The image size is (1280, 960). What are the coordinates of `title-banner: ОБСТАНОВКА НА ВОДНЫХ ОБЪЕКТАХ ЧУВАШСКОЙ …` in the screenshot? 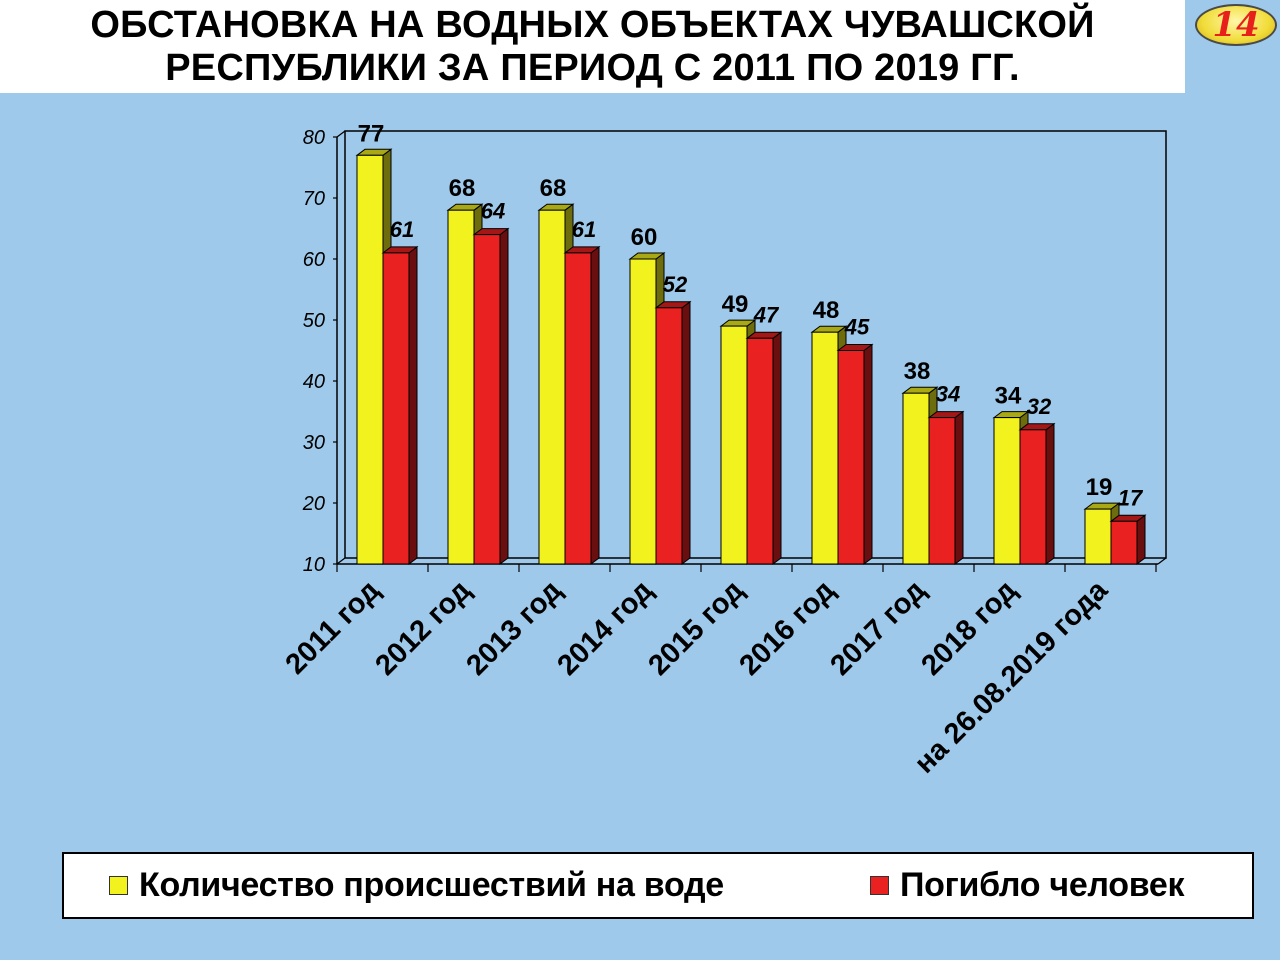 It's located at (592, 46).